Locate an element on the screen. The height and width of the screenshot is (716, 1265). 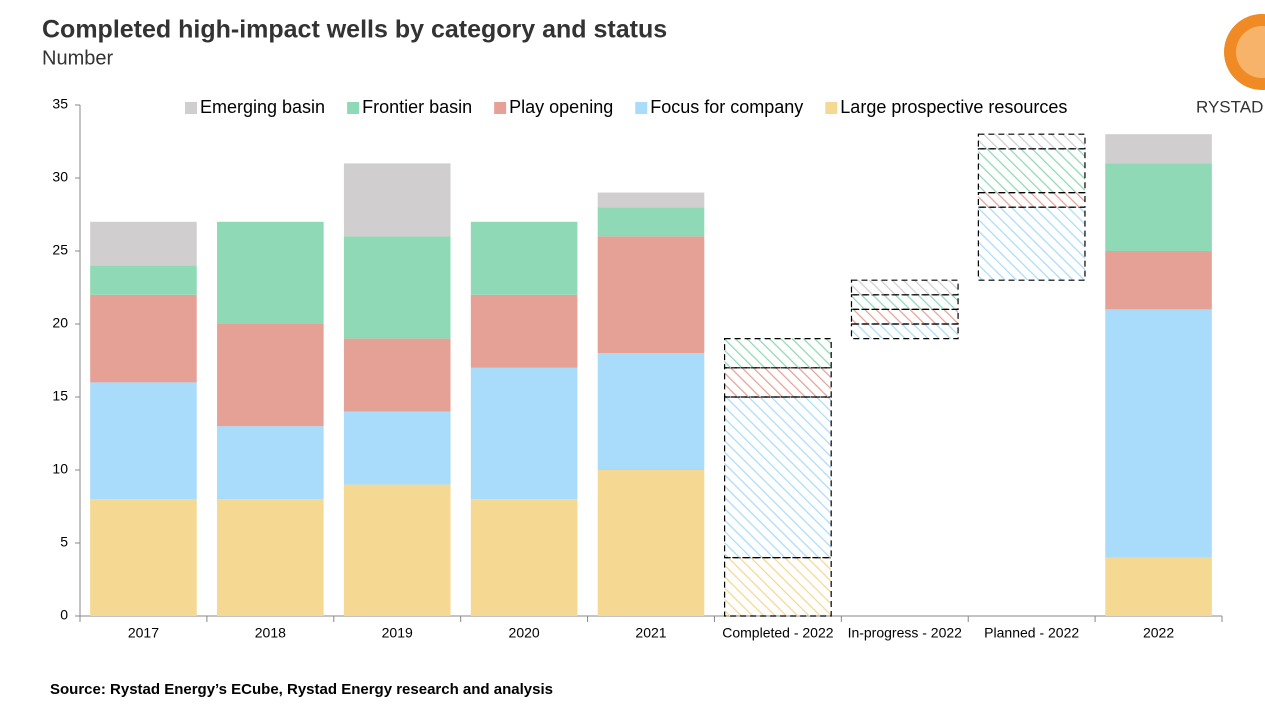
y-tick-label: 10 is located at coordinates (60, 469).